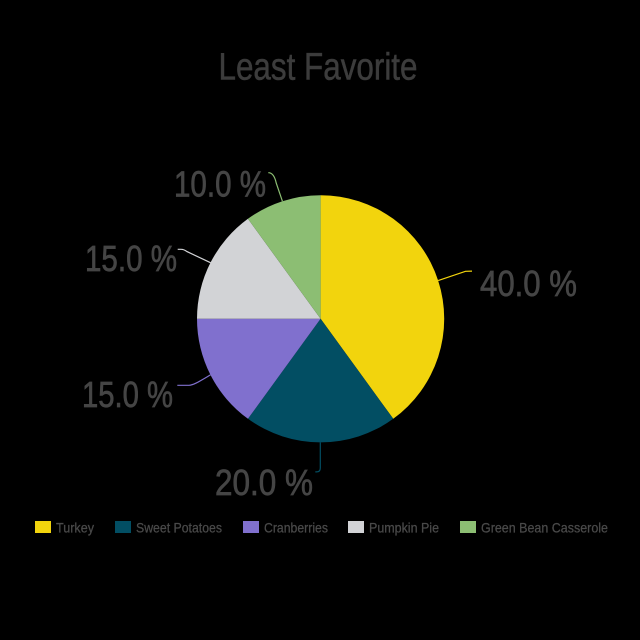 The width and height of the screenshot is (640, 640). What do you see at coordinates (179, 528) in the screenshot?
I see `svg-text: Sweet Potatoes` at bounding box center [179, 528].